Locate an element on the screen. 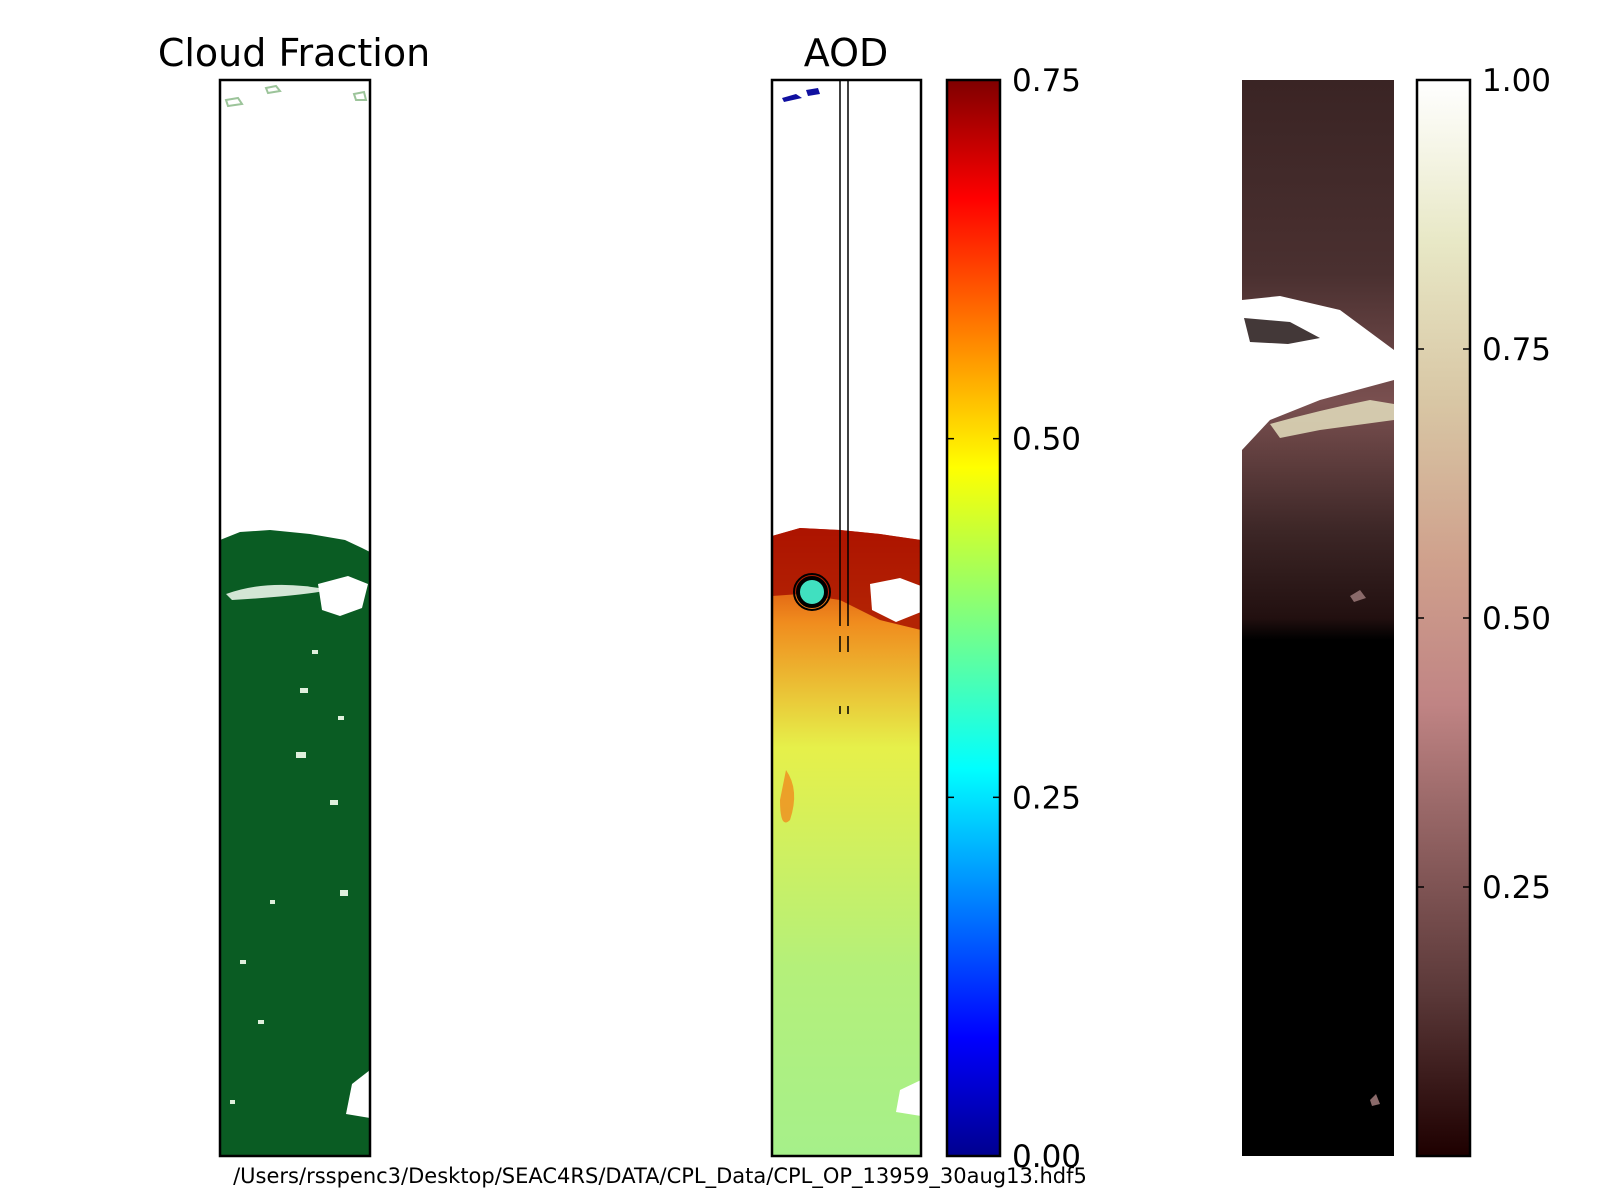  third-colorbar-tick-label: 0.25 is located at coordinates (1516, 888).